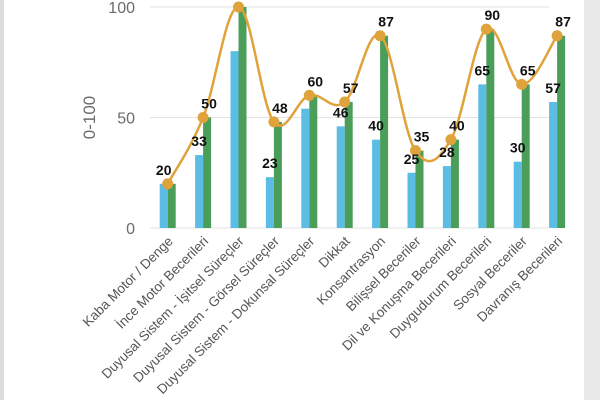 The height and width of the screenshot is (400, 600). Describe the element at coordinates (245, 0) in the screenshot. I see `data-label-green-3: 100` at that location.